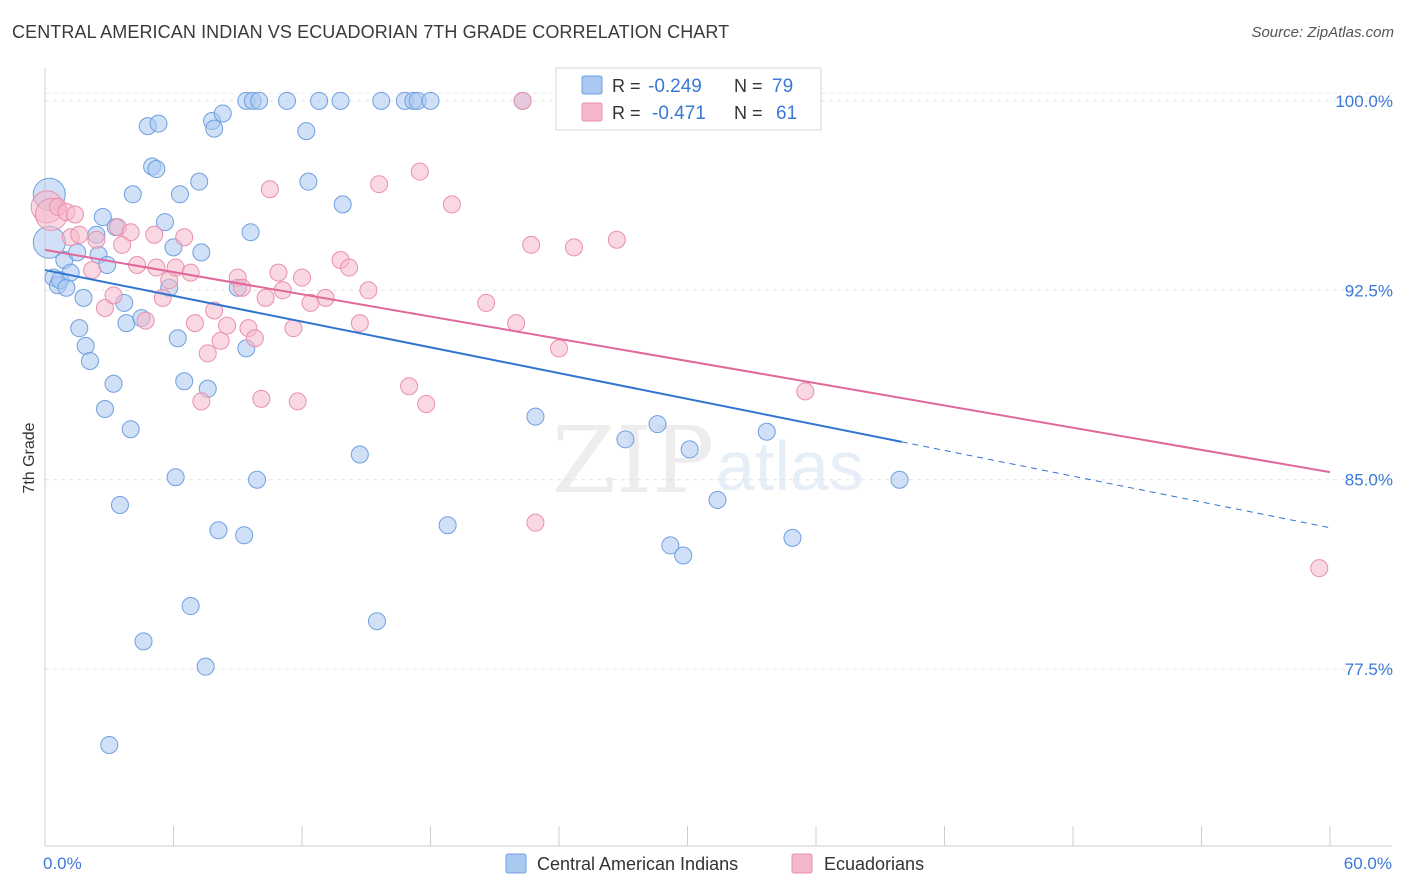  Describe the element at coordinates (748, 113) in the screenshot. I see `stats-n-label-2: N =` at that location.